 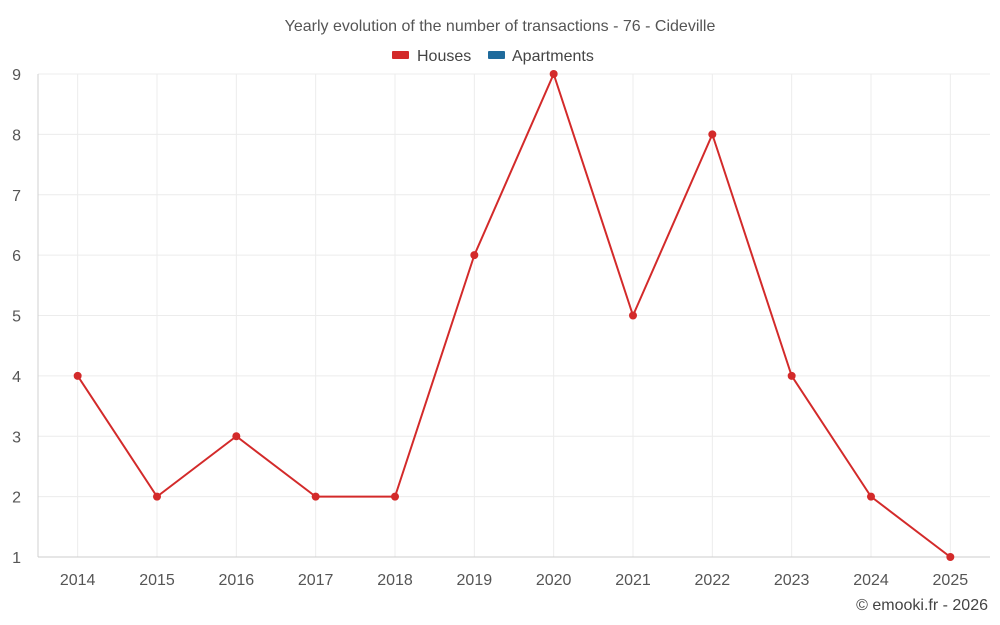 What do you see at coordinates (871, 580) in the screenshot?
I see `x-tick-label: 2024` at bounding box center [871, 580].